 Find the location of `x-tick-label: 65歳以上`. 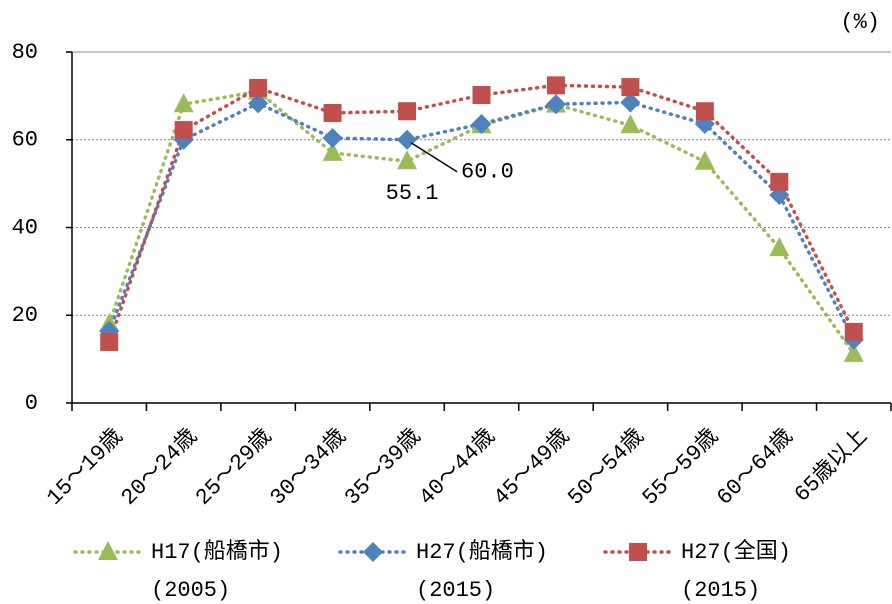

x-tick-label: 65歳以上 is located at coordinates (831, 466).